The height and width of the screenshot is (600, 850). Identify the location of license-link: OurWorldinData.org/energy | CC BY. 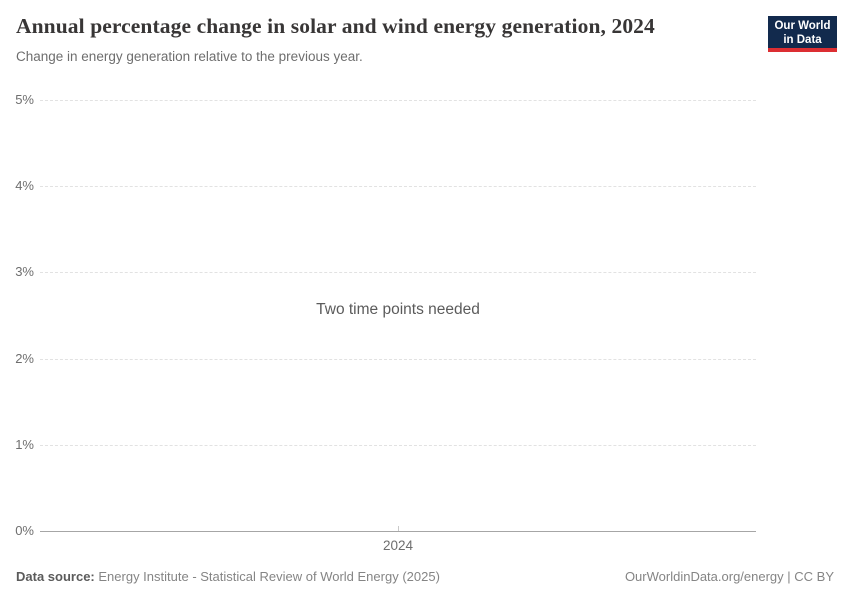
(729, 576).